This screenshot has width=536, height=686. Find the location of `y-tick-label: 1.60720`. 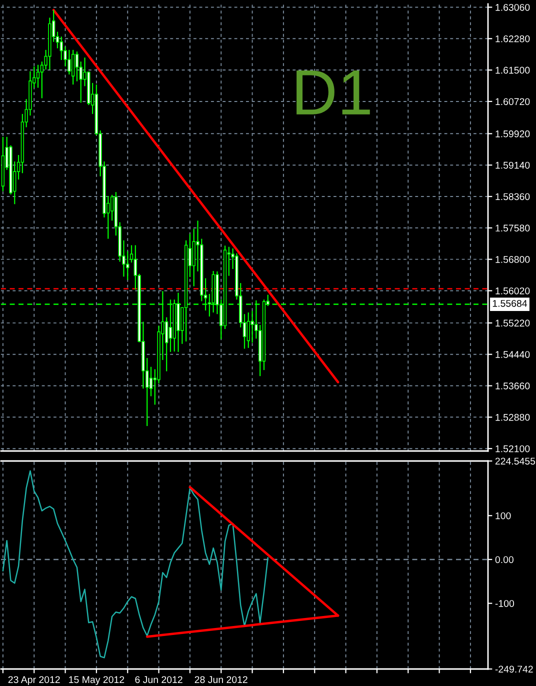

y-tick-label: 1.60720 is located at coordinates (513, 102).